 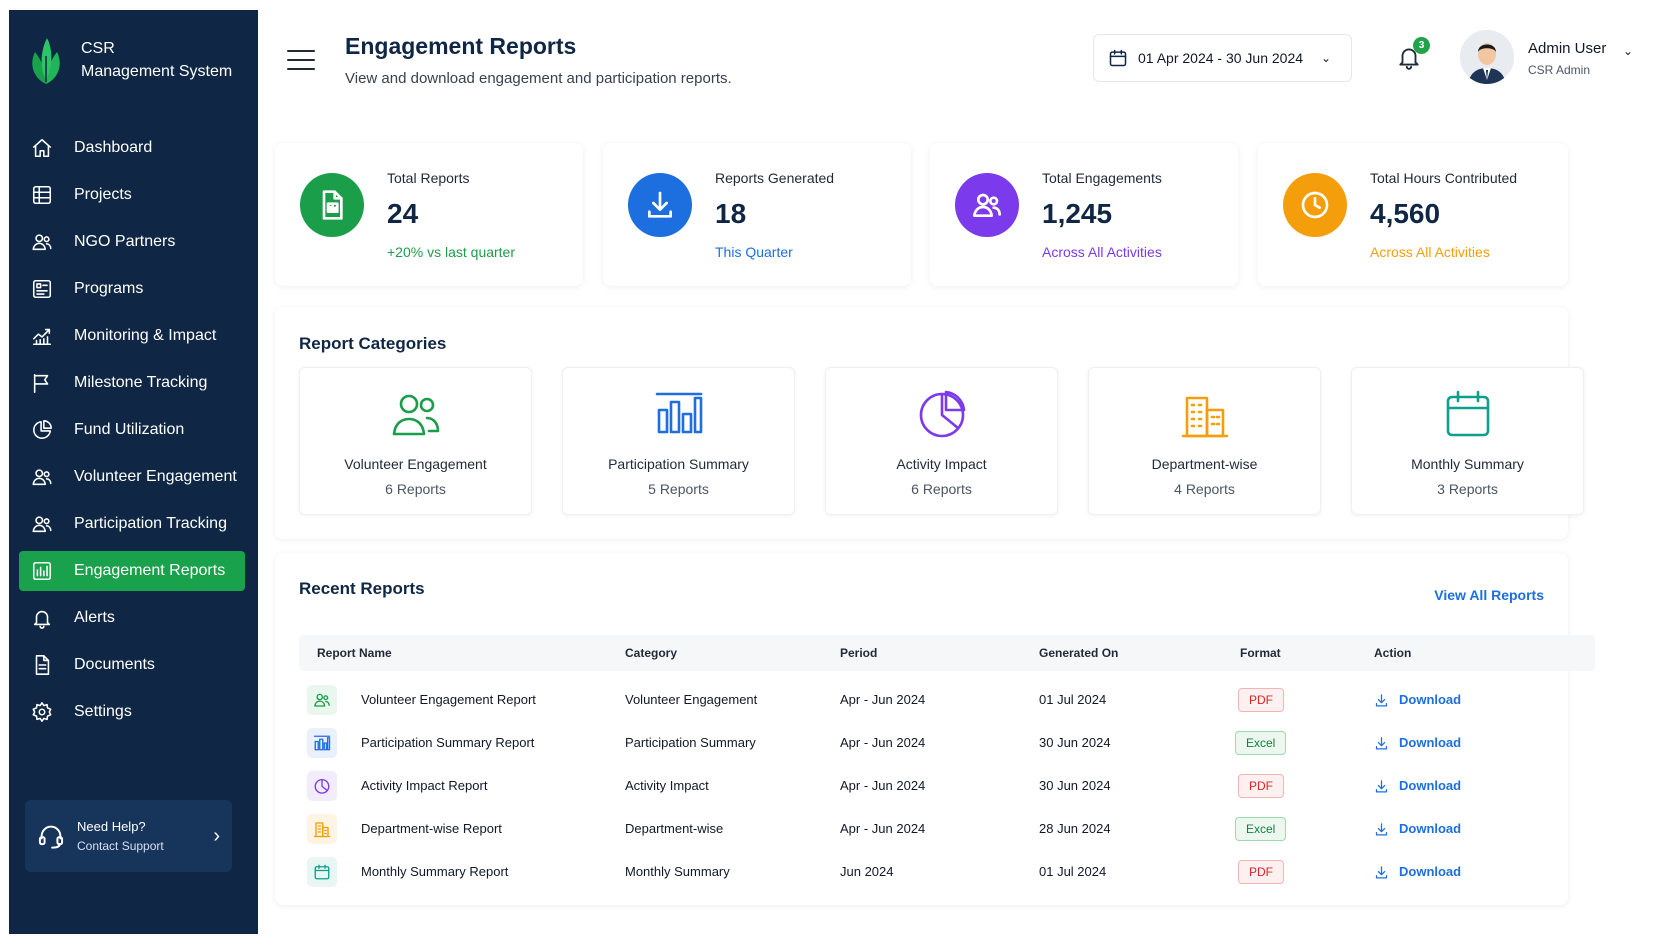 I want to click on programs-icon, so click(x=42, y=289).